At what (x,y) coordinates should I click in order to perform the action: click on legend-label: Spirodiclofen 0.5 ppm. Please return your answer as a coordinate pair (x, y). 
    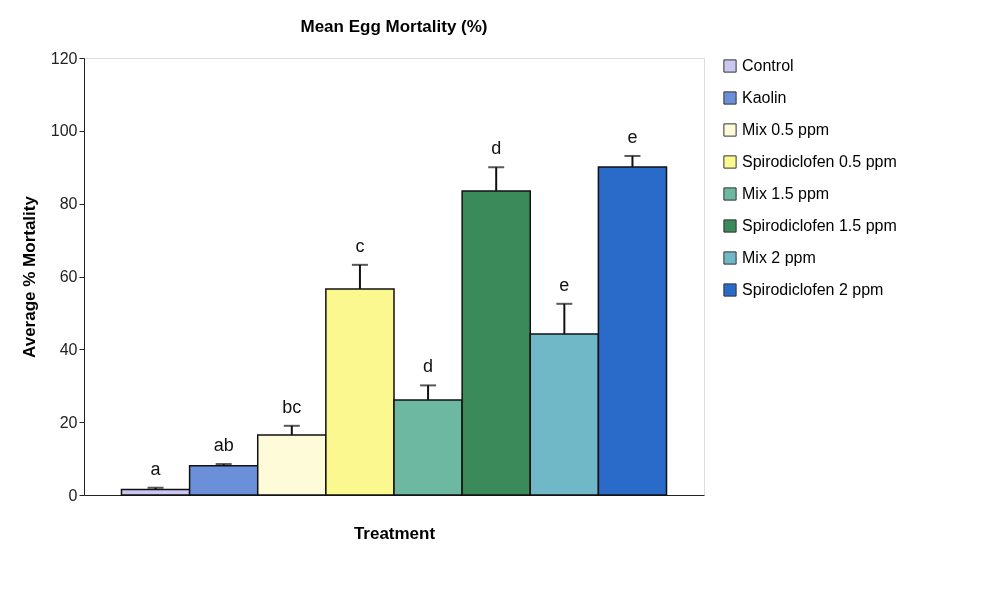
    Looking at the image, I should click on (819, 161).